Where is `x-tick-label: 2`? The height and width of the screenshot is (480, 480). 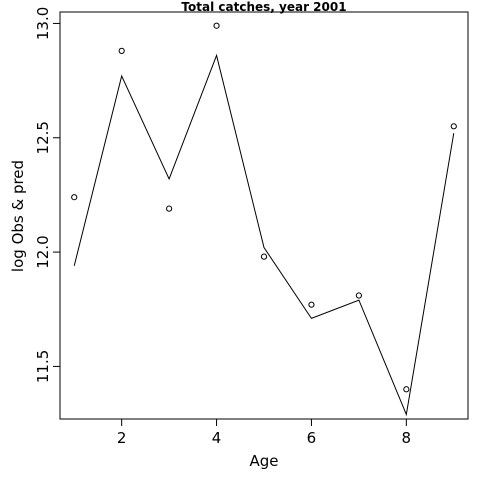 x-tick-label: 2 is located at coordinates (122, 438).